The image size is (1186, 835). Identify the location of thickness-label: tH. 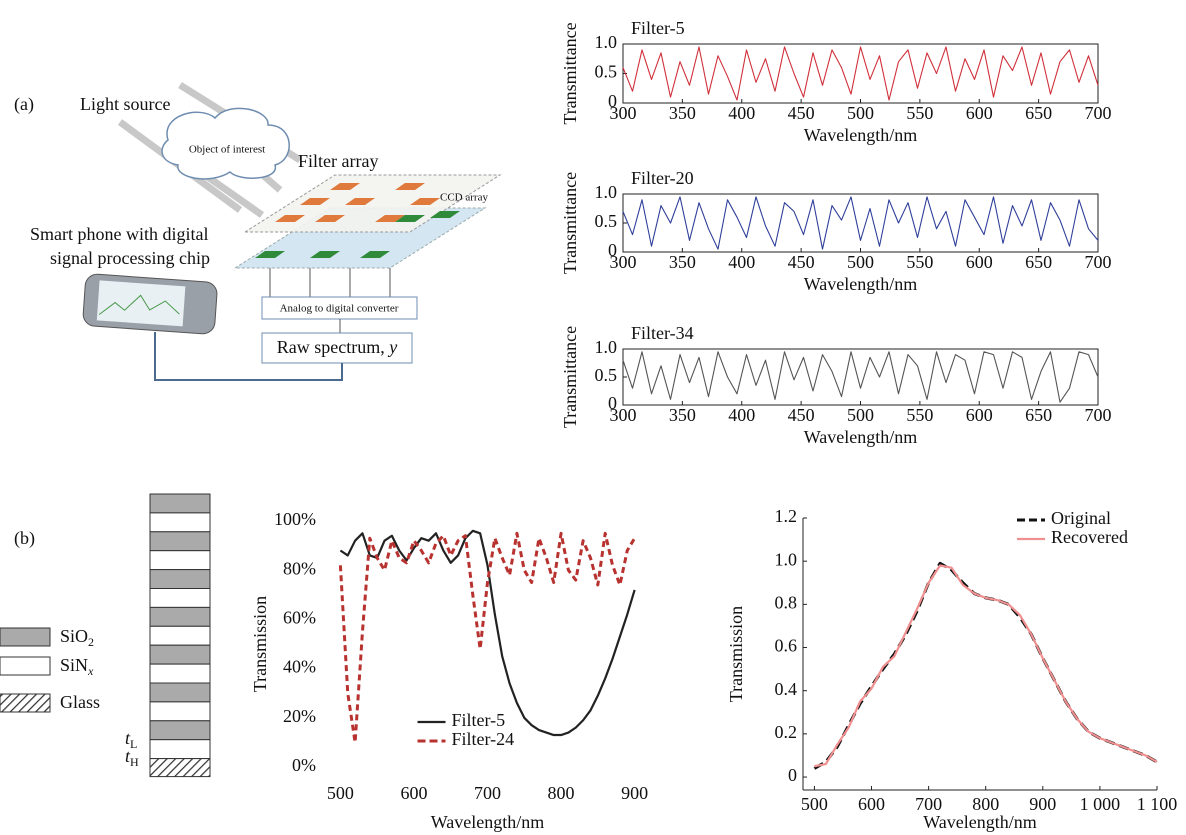
(132, 757).